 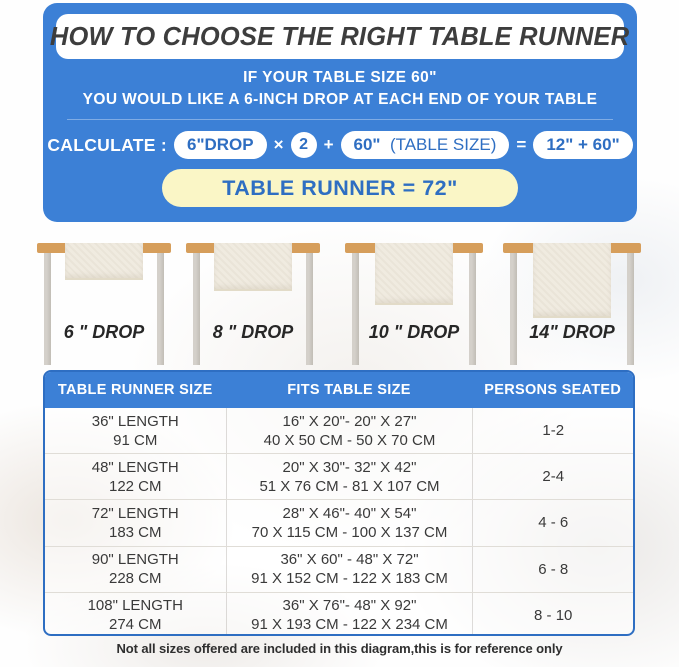 I want to click on runner-size-cell: 108" LENGTH 274 CM, so click(x=135, y=613).